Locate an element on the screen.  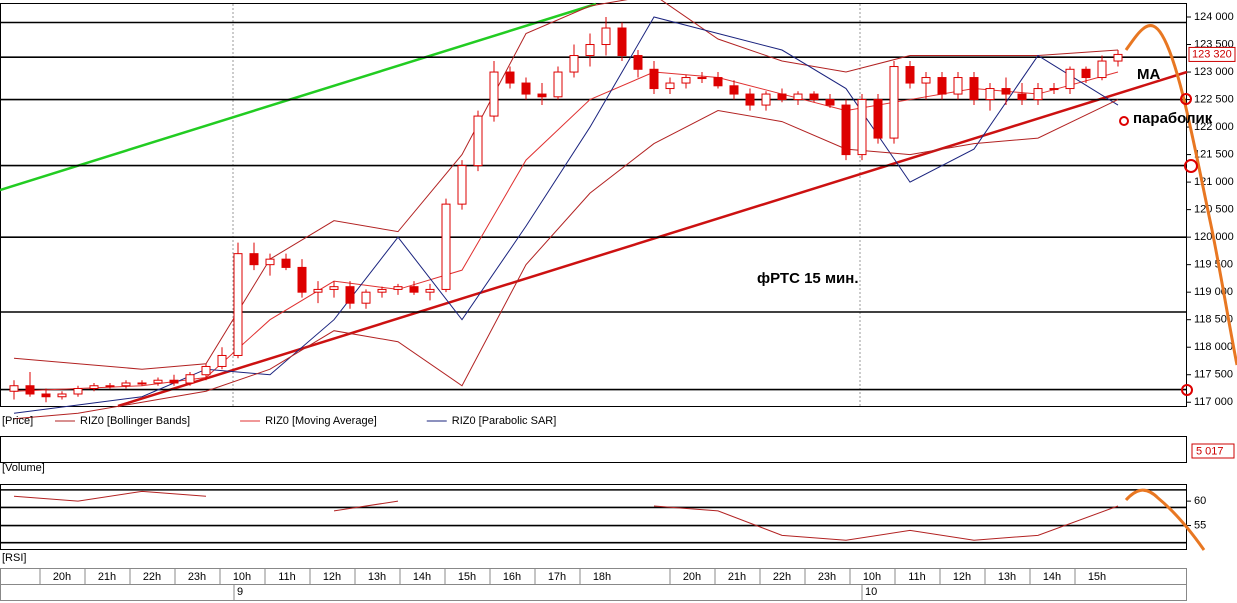
x-tick-label: 15h is located at coordinates (1097, 577).